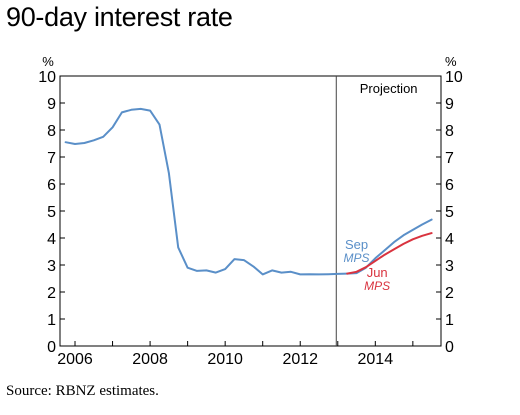  What do you see at coordinates (51, 104) in the screenshot?
I see `y-tick-label-left: 9` at bounding box center [51, 104].